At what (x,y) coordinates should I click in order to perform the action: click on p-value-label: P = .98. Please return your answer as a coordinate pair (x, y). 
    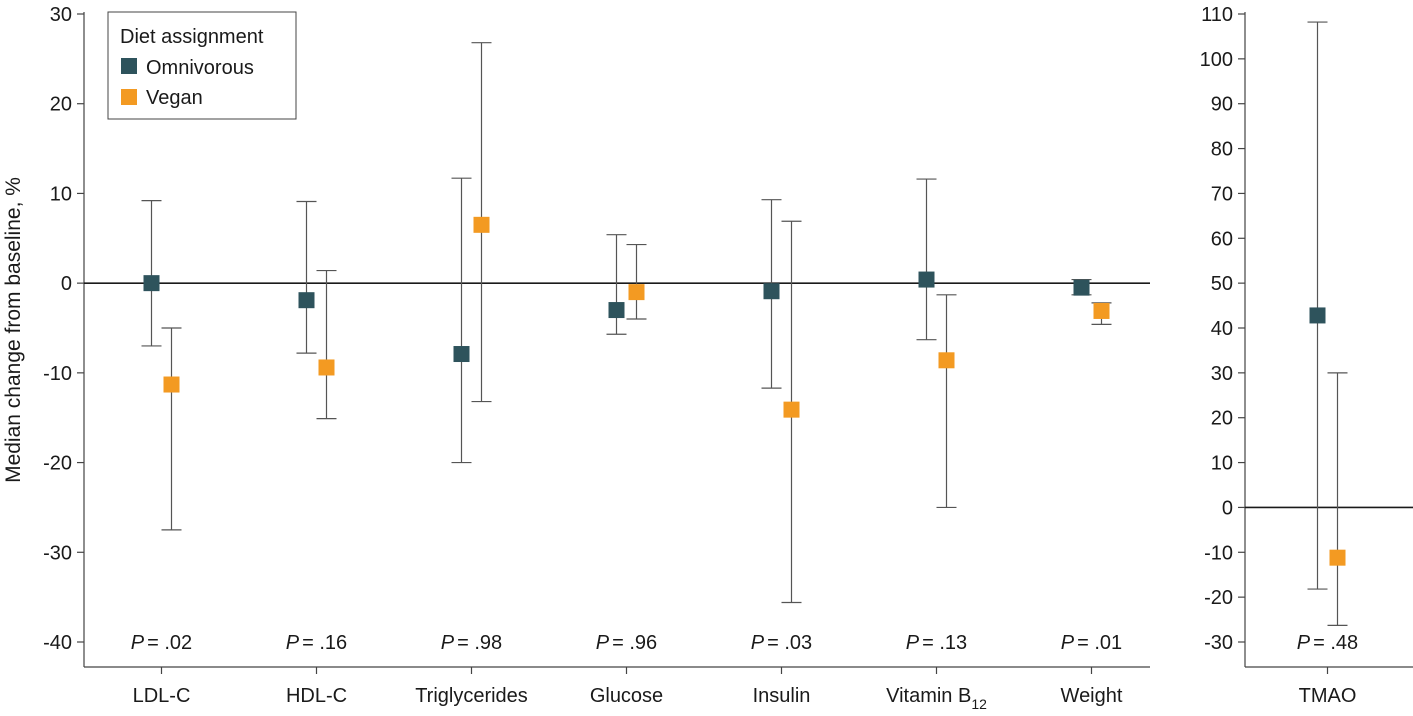
    Looking at the image, I should click on (471, 643).